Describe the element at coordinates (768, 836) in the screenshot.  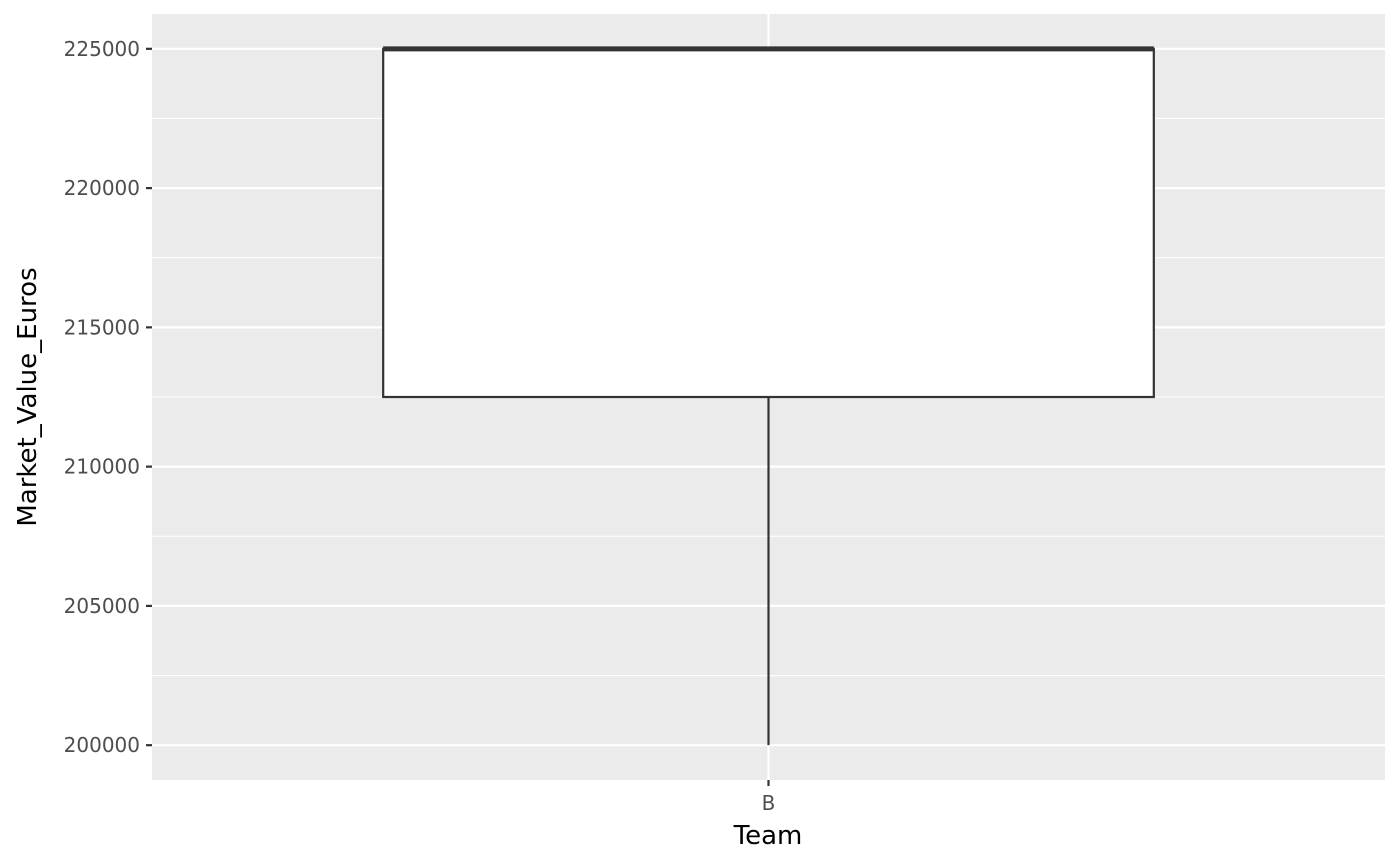
I see `x-axis-title: Team` at that location.